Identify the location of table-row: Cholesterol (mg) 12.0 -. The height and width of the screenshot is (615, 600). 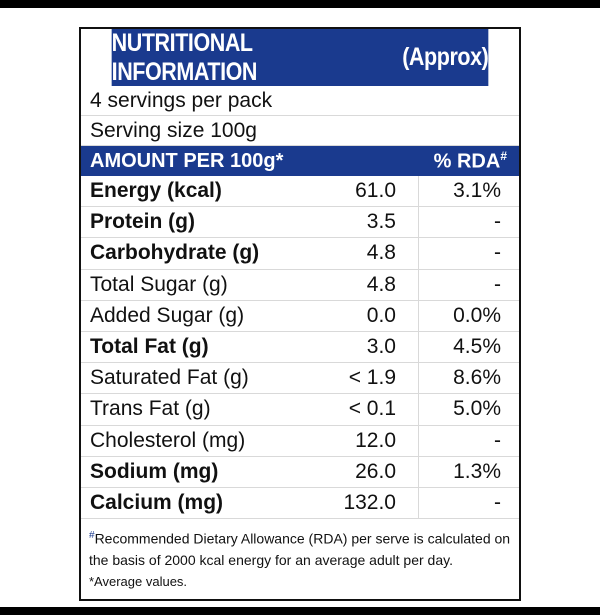
(300, 441).